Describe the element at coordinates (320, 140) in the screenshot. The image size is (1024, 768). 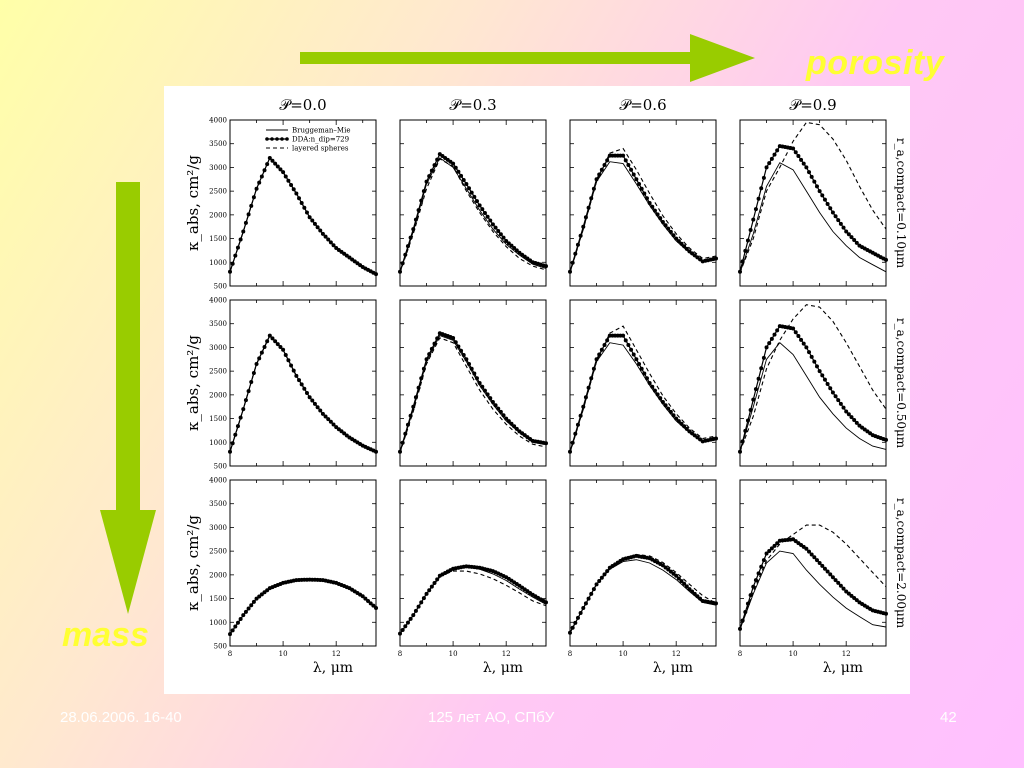
I see `legend-entry: DDA:n_dip=729` at that location.